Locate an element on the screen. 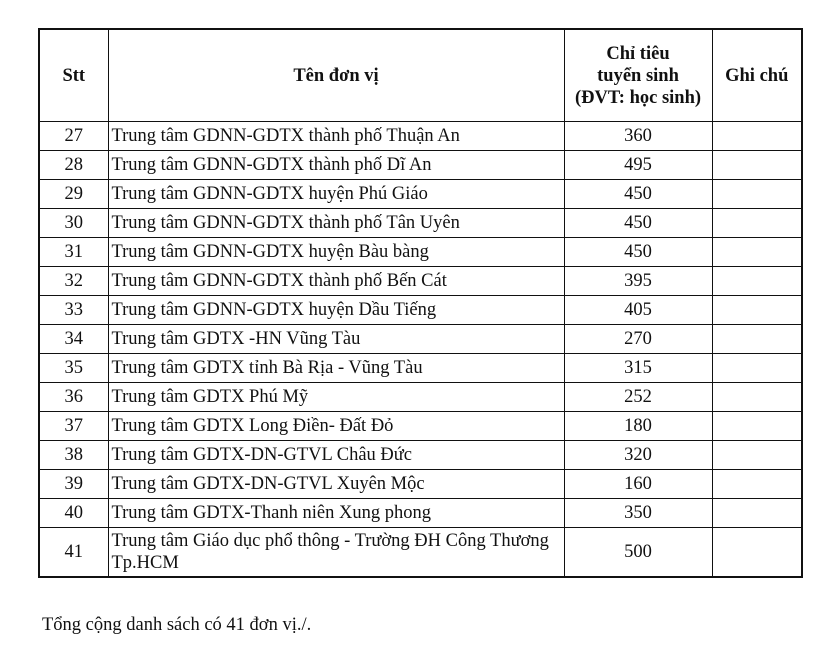  cell-quota: 160 is located at coordinates (638, 484).